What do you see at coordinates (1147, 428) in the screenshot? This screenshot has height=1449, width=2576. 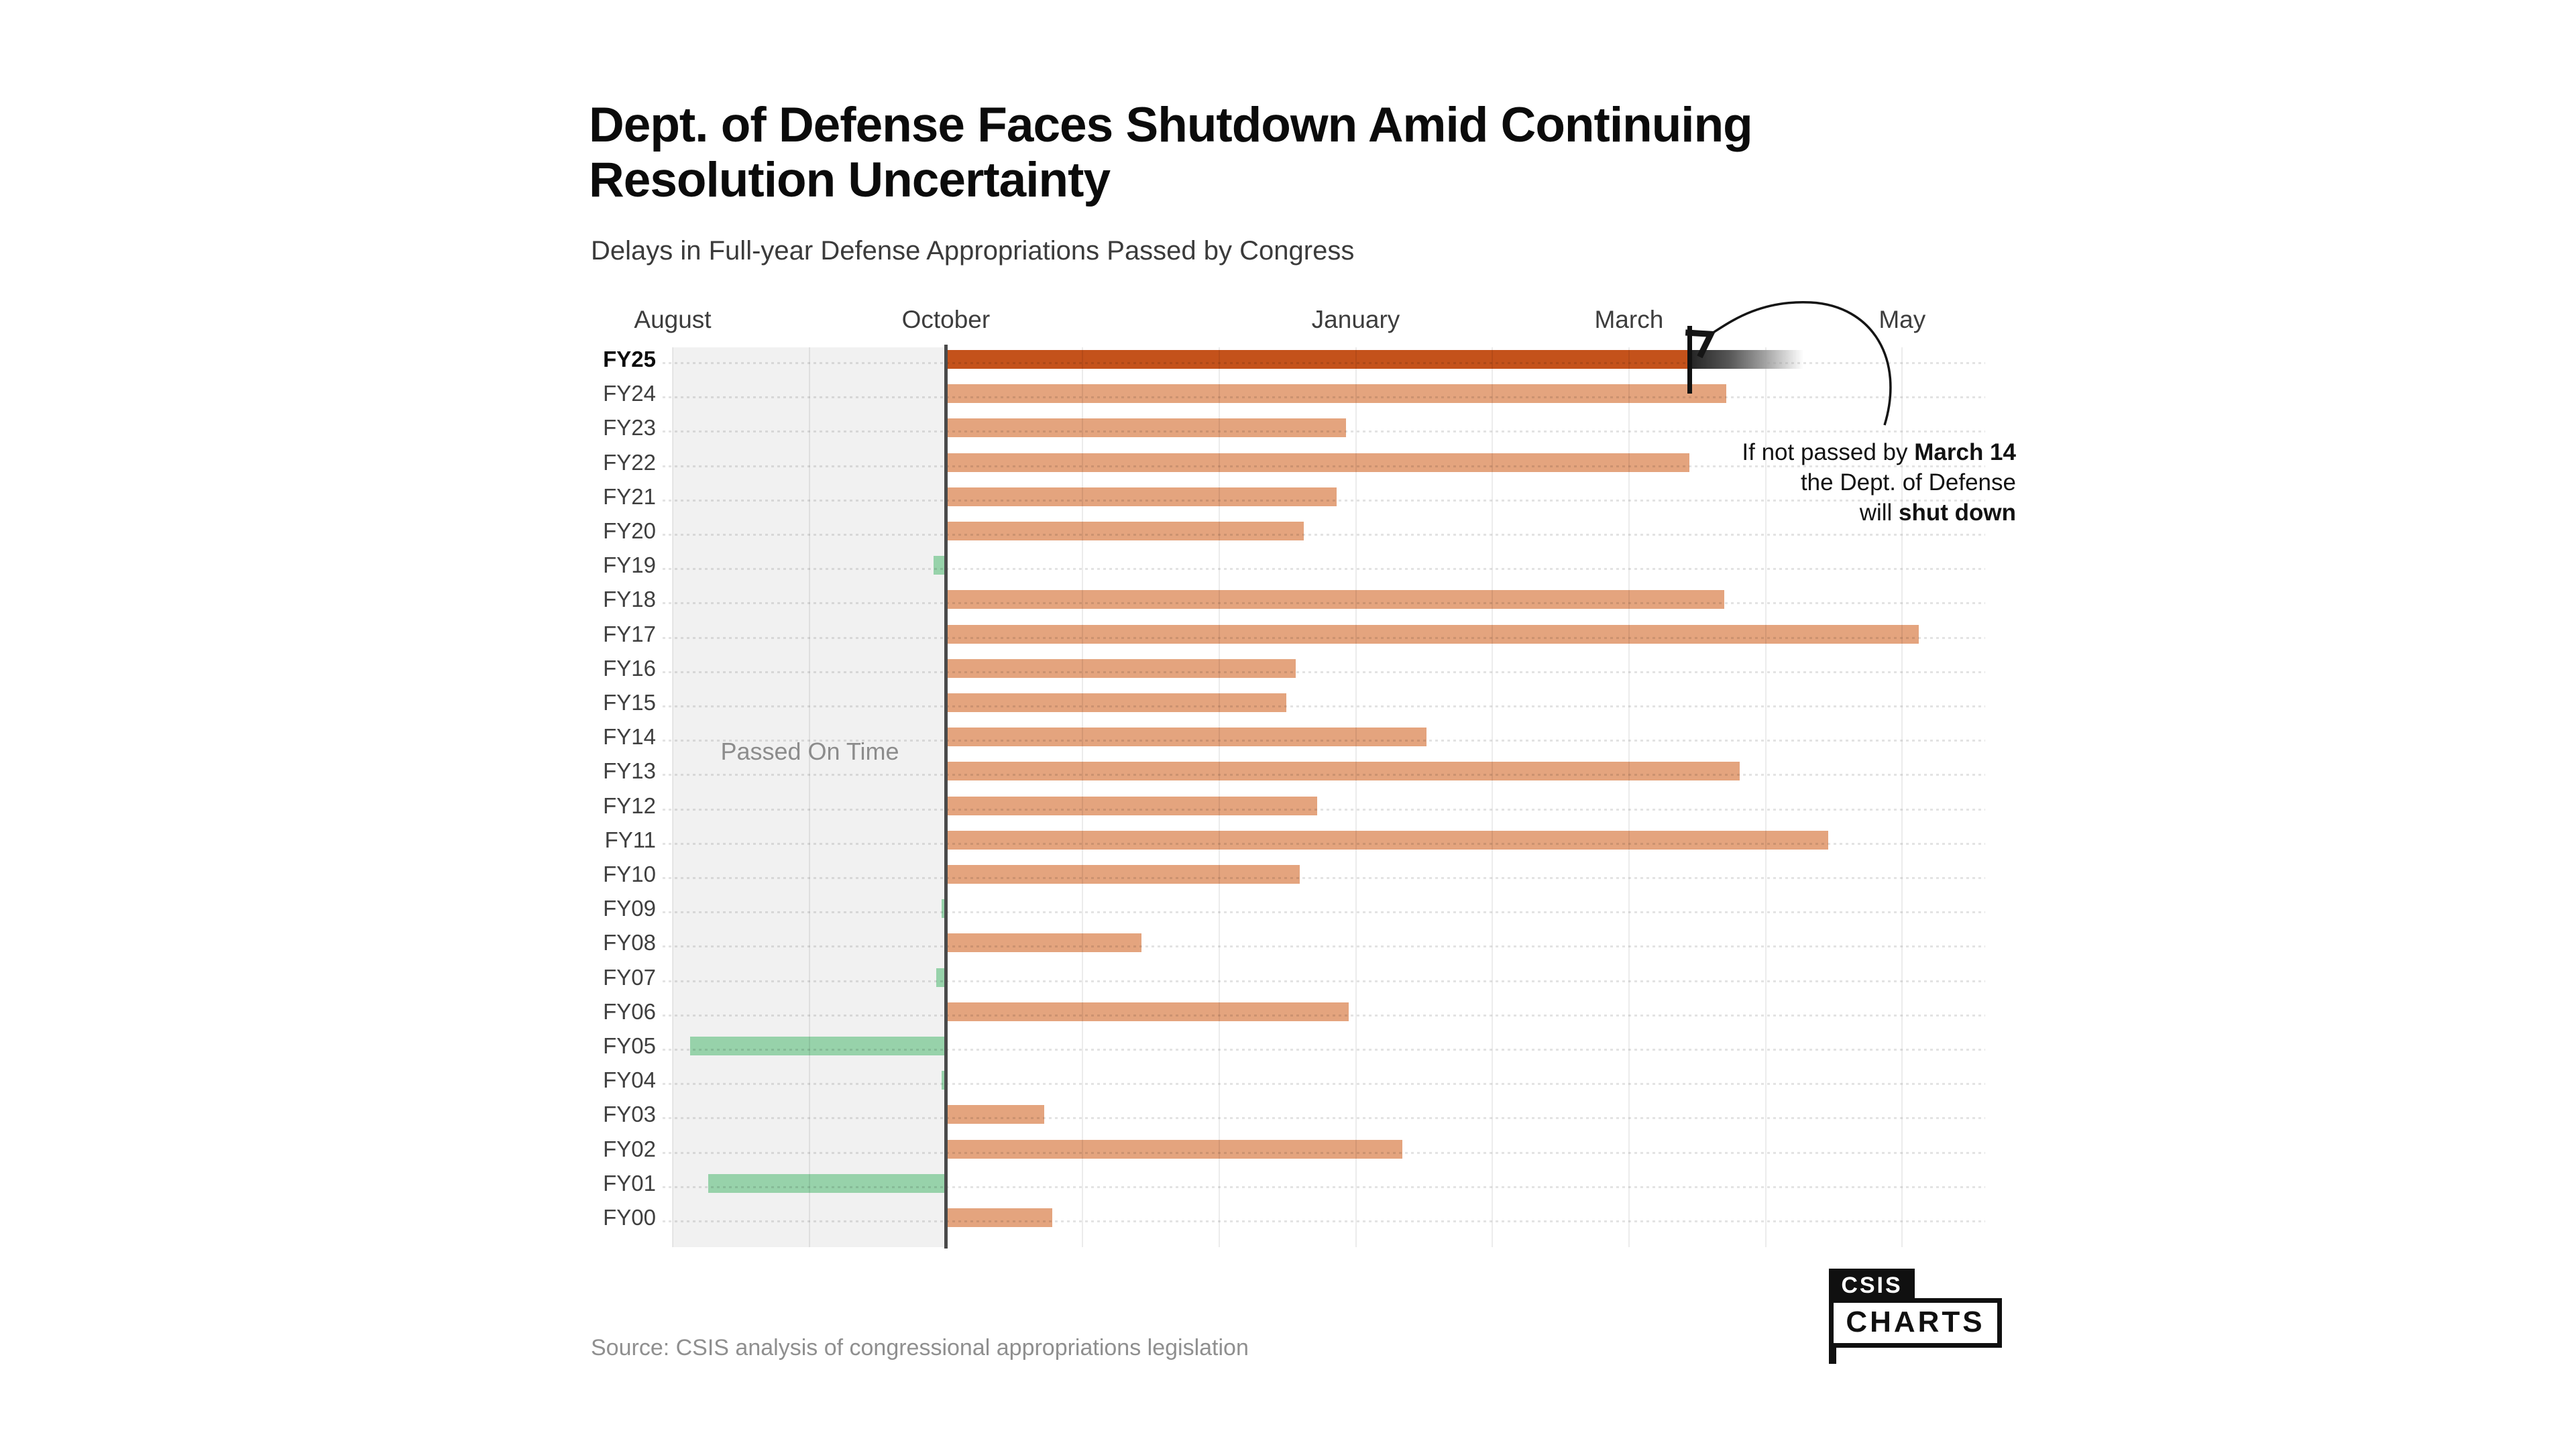 I see `bar-FY23` at bounding box center [1147, 428].